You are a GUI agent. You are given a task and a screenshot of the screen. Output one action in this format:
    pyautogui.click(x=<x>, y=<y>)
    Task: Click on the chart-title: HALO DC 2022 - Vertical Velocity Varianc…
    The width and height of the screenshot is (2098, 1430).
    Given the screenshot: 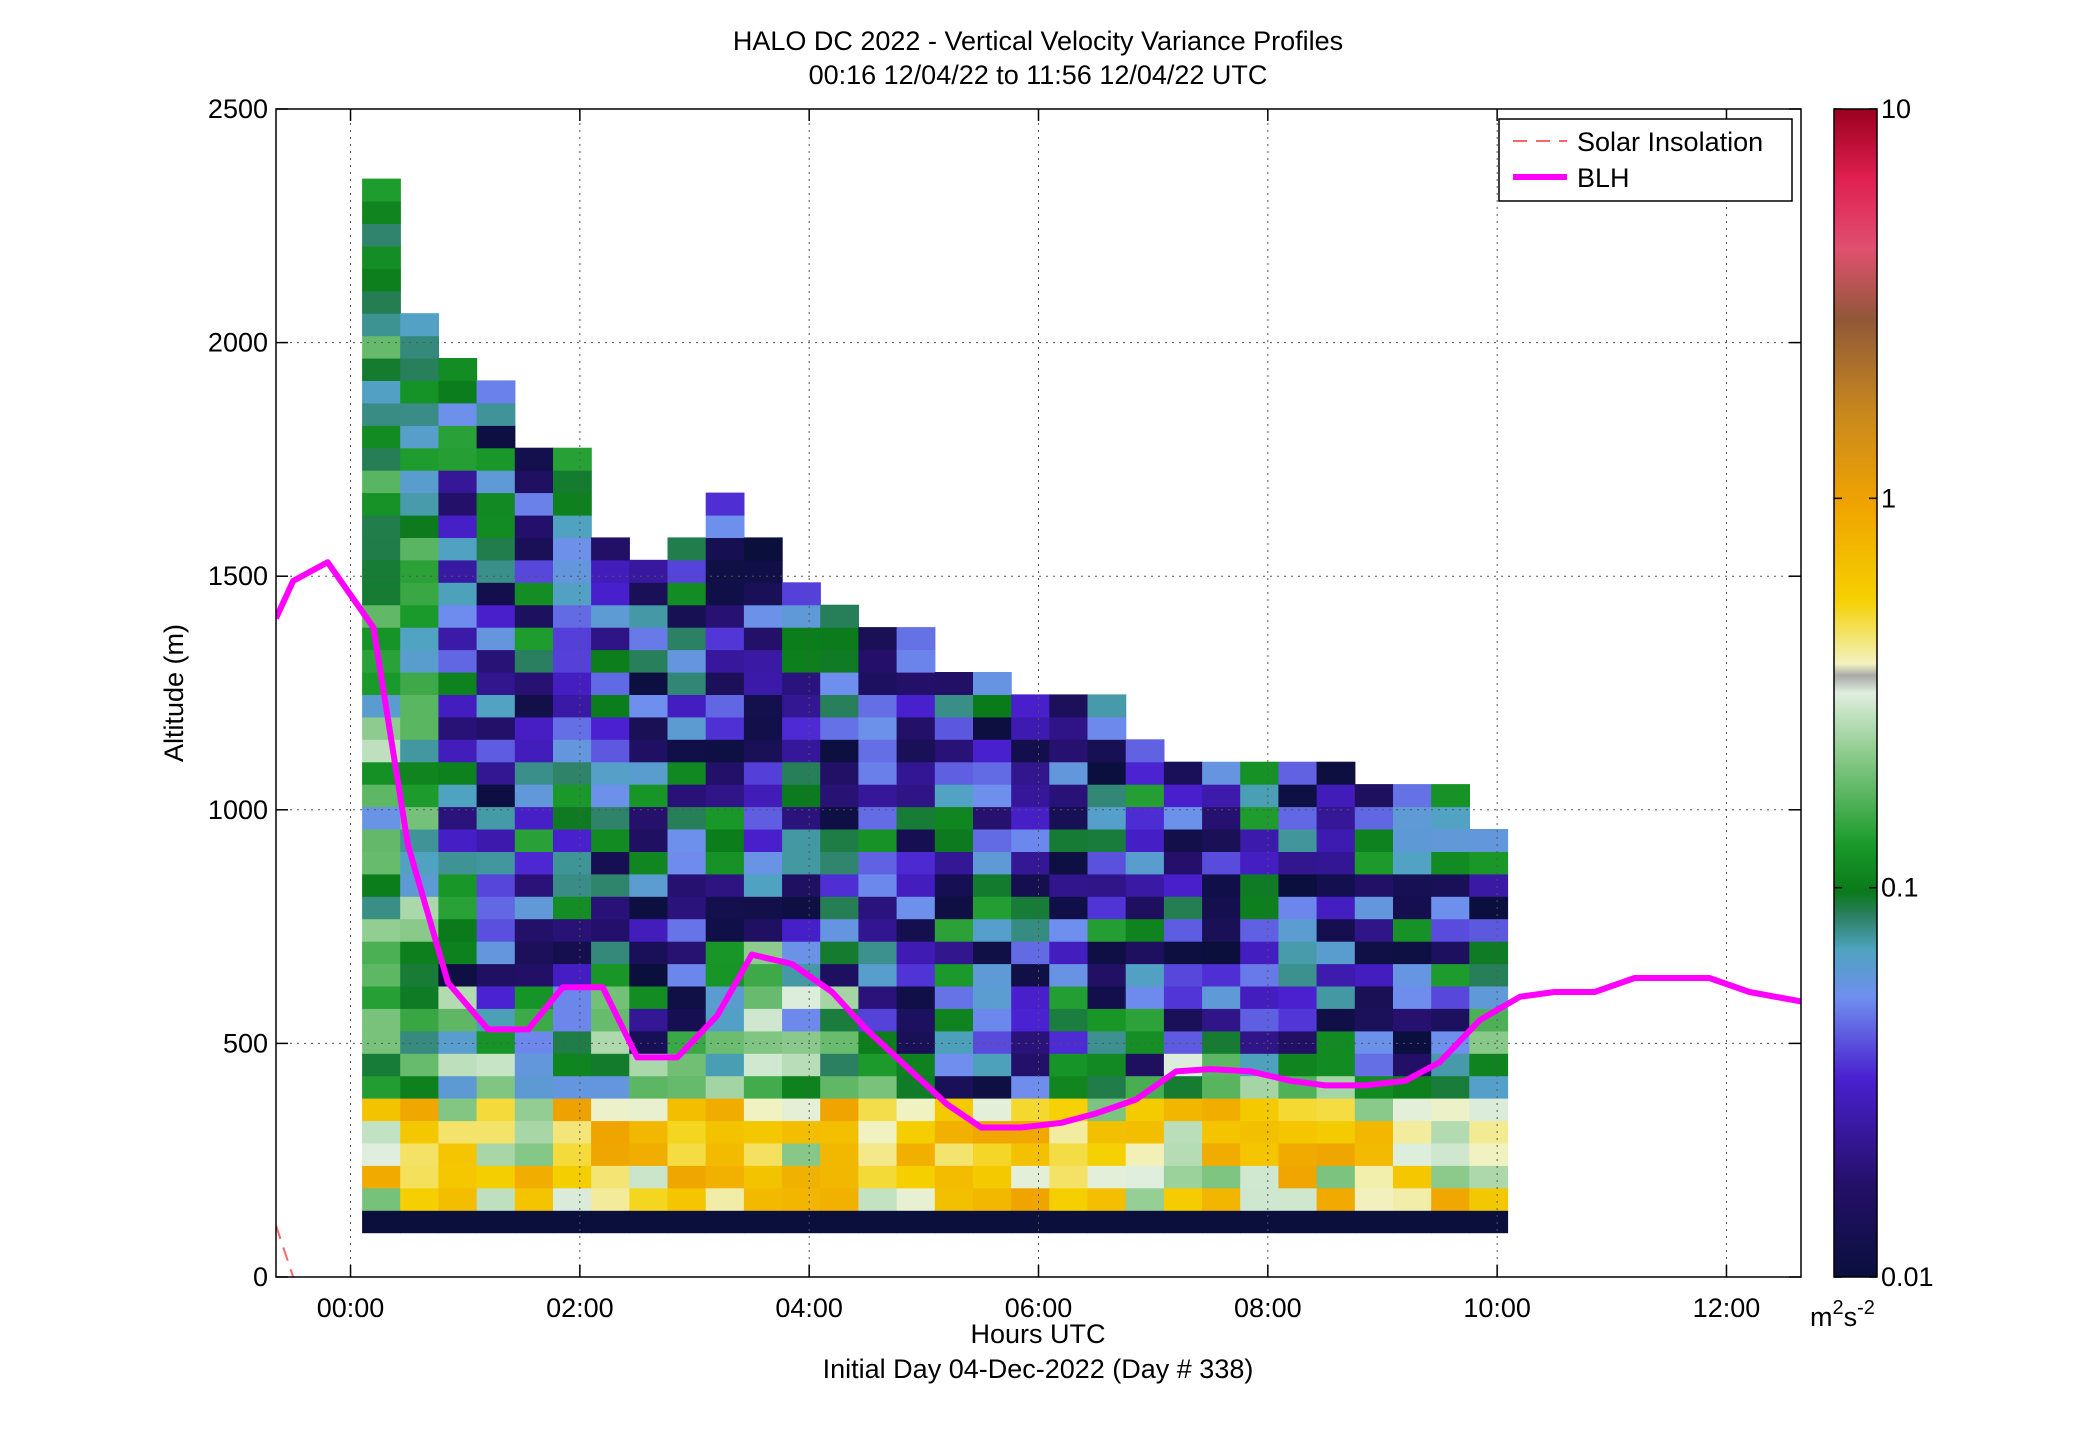 What is the action you would take?
    pyautogui.click(x=1038, y=41)
    